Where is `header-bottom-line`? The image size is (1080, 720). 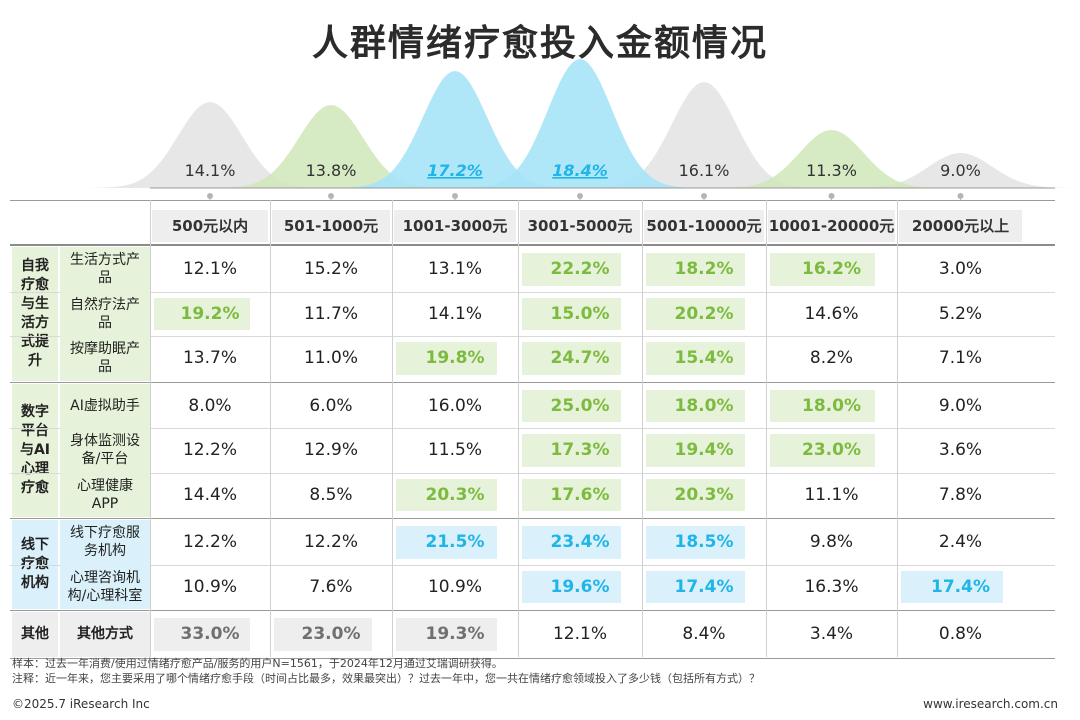 header-bottom-line is located at coordinates (532, 245).